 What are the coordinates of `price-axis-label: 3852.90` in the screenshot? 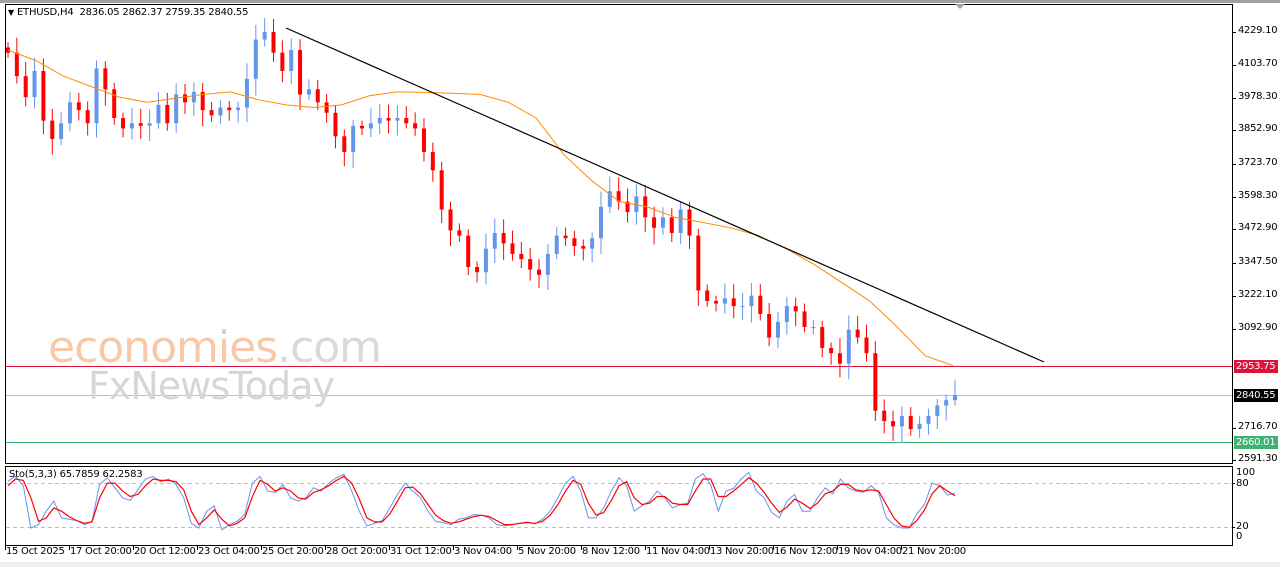 It's located at (1258, 128).